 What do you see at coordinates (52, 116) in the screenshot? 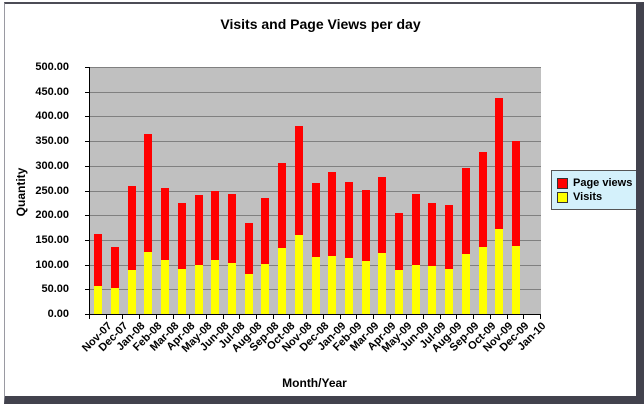
I see `y-tick-label: 400.00` at bounding box center [52, 116].